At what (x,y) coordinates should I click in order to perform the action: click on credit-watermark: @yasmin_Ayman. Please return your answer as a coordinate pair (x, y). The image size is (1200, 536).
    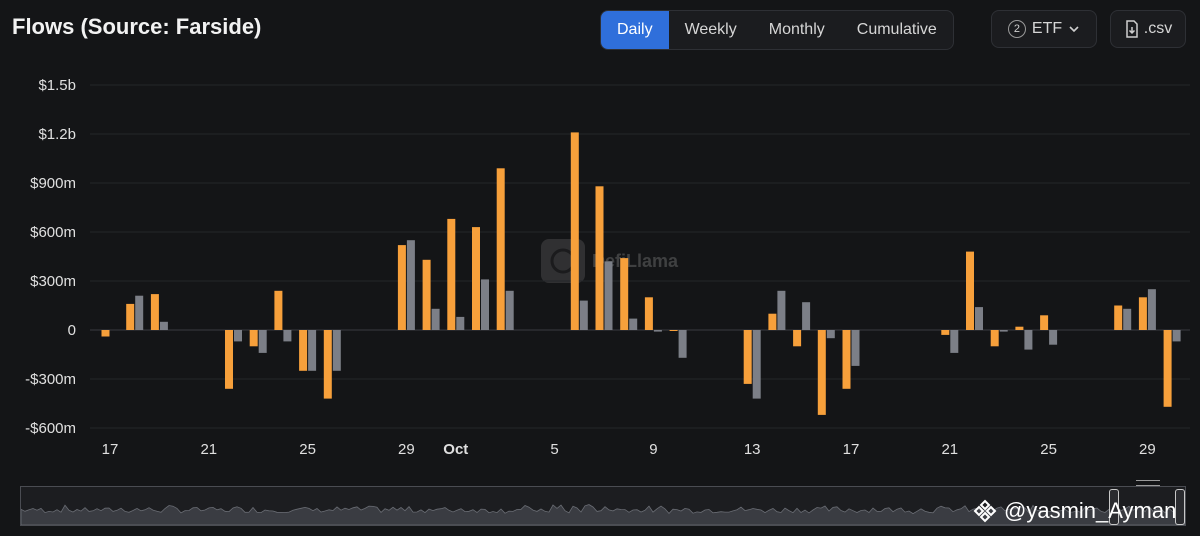
    Looking at the image, I should click on (1074, 511).